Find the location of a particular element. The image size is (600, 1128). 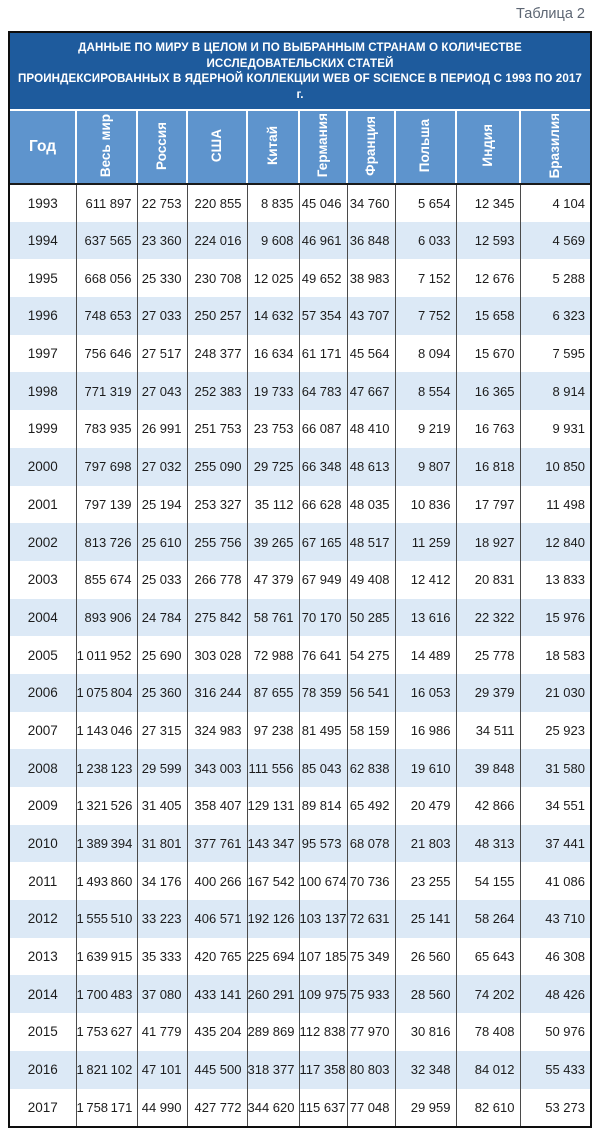

year-cell: 2015 is located at coordinates (42, 1032).